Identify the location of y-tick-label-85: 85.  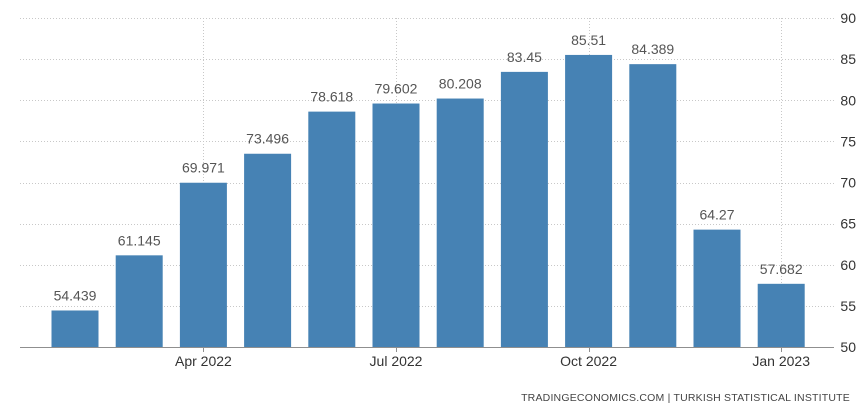
(848, 59).